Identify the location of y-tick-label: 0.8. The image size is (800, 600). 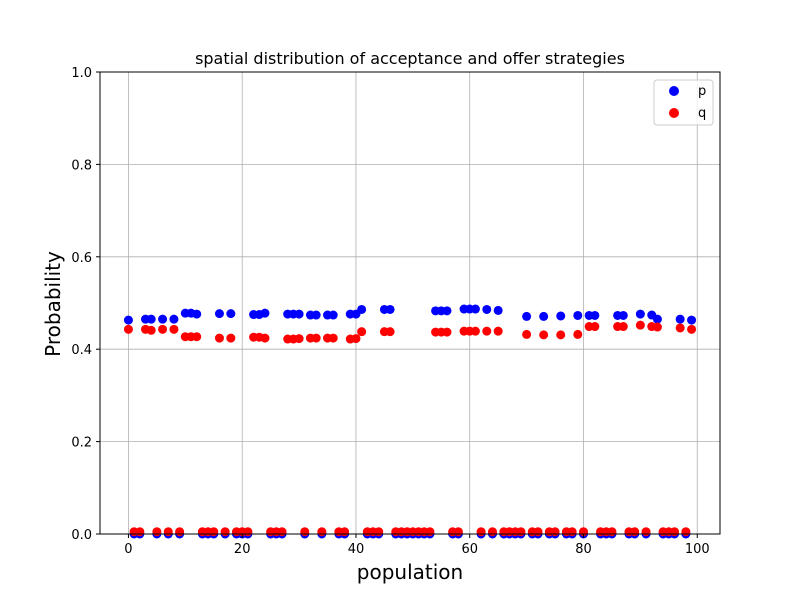
(81, 165).